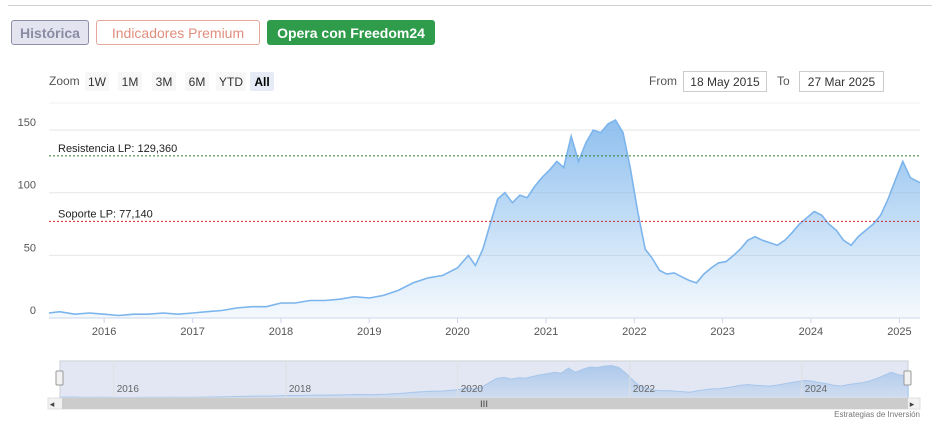 The image size is (934, 431). I want to click on to-date-input: 27 Mar 2025, so click(841, 81).